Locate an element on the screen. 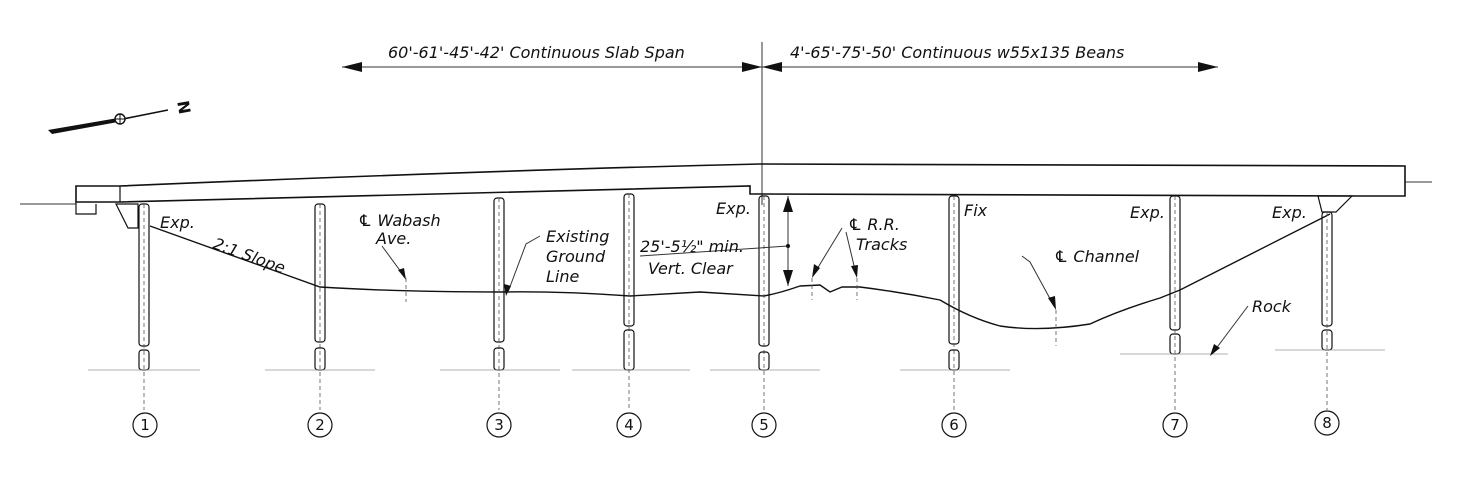  wabash-label-line2: Ave. is located at coordinates (393, 238).